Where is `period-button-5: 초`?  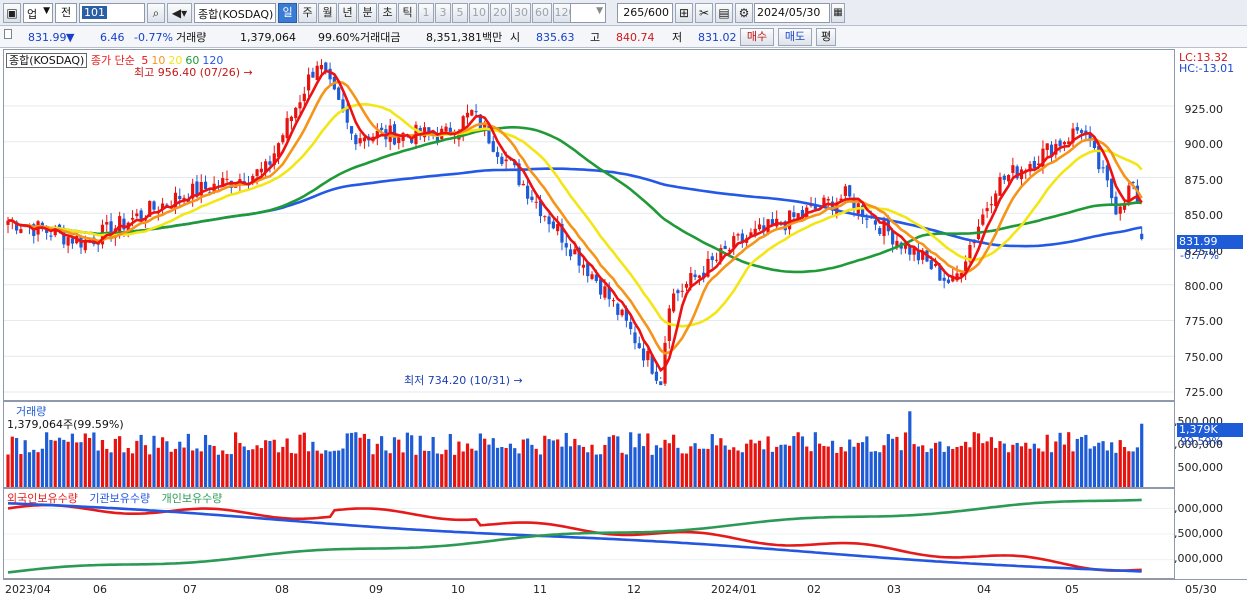 period-button-5: 초 is located at coordinates (387, 13).